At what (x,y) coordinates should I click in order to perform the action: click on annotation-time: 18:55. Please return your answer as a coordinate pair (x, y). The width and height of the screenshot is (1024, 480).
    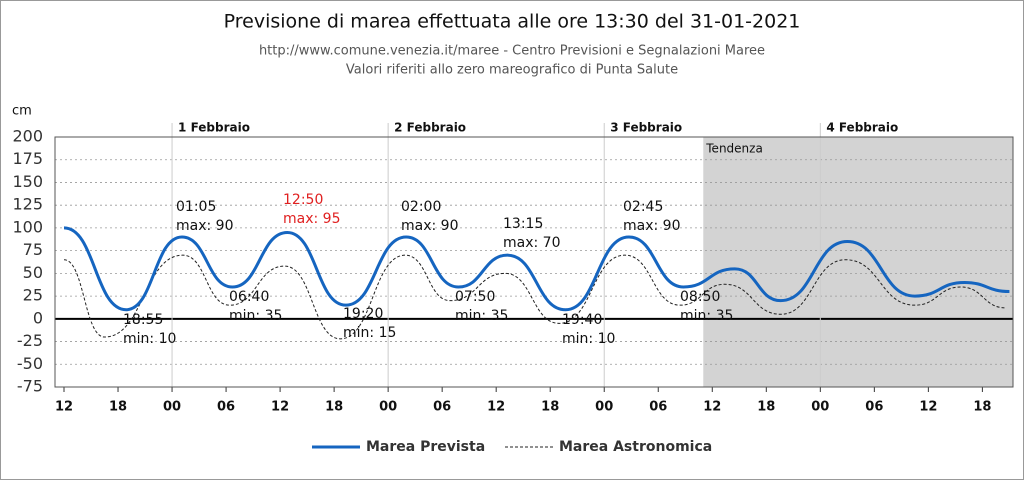
    Looking at the image, I should click on (143, 320).